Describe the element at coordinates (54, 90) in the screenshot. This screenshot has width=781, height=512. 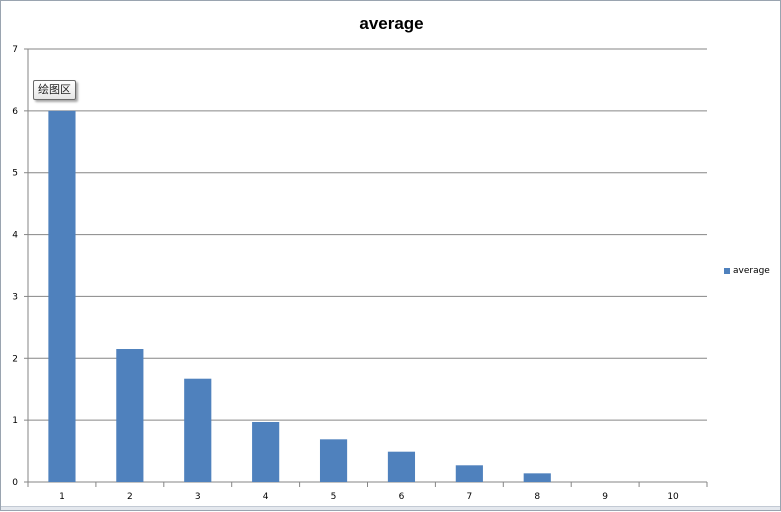
I see `plot-area-tooltip: 绘图区` at that location.